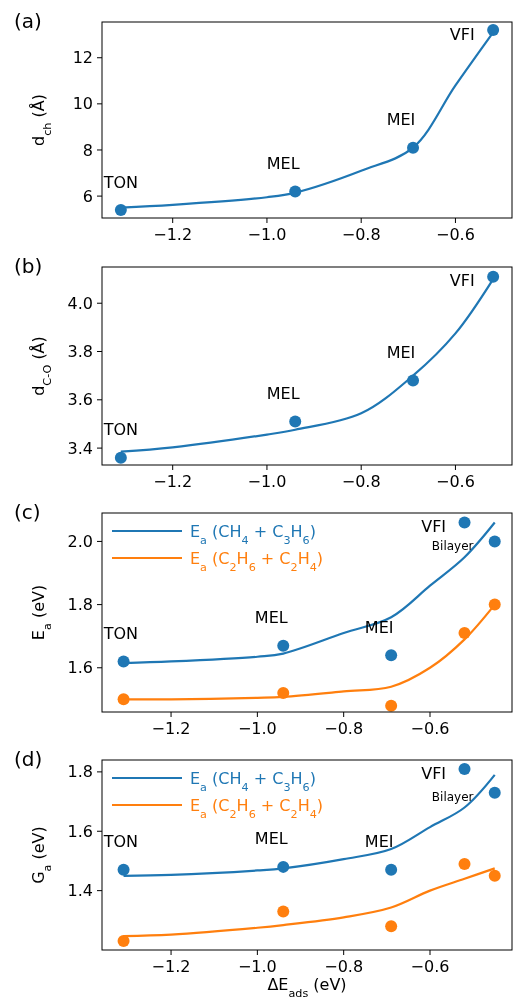  I want to click on chart-title: (b), so click(28, 266).